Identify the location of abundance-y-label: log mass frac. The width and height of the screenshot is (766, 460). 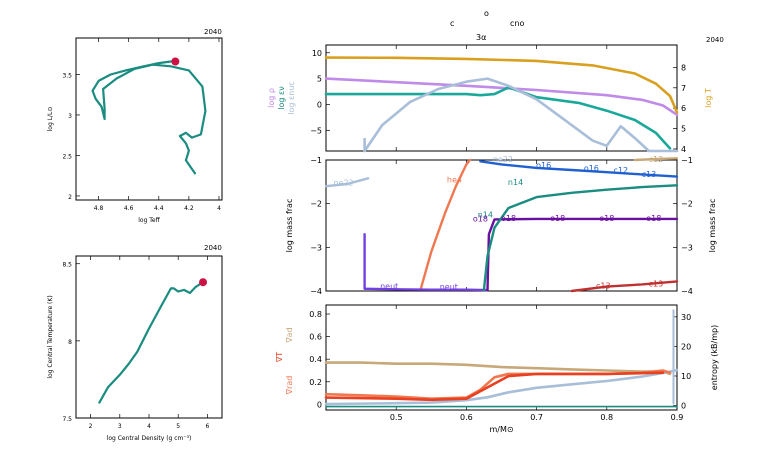
(289, 226).